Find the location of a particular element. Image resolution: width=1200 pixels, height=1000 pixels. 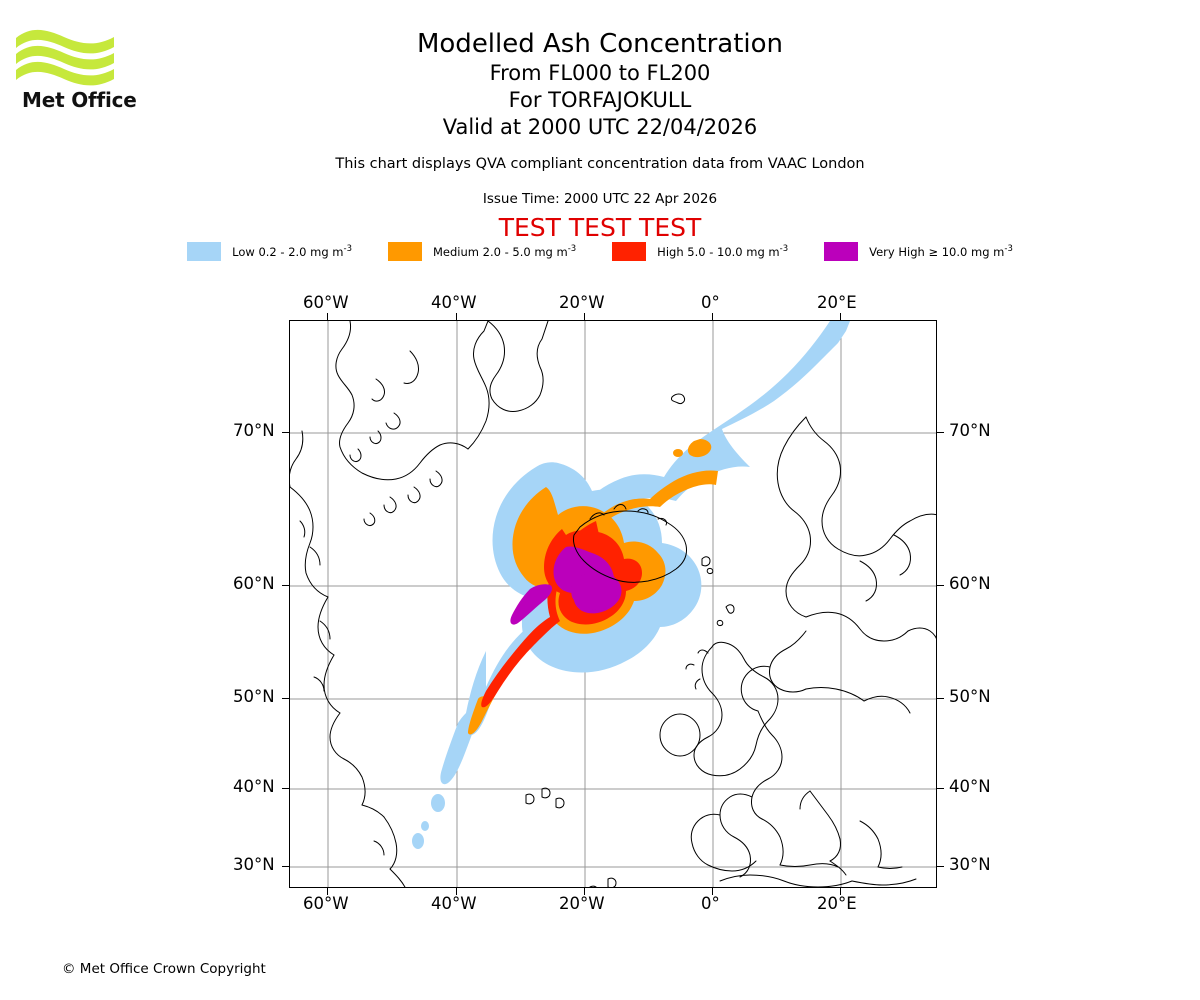

legend-swatch-medium is located at coordinates (404, 251).